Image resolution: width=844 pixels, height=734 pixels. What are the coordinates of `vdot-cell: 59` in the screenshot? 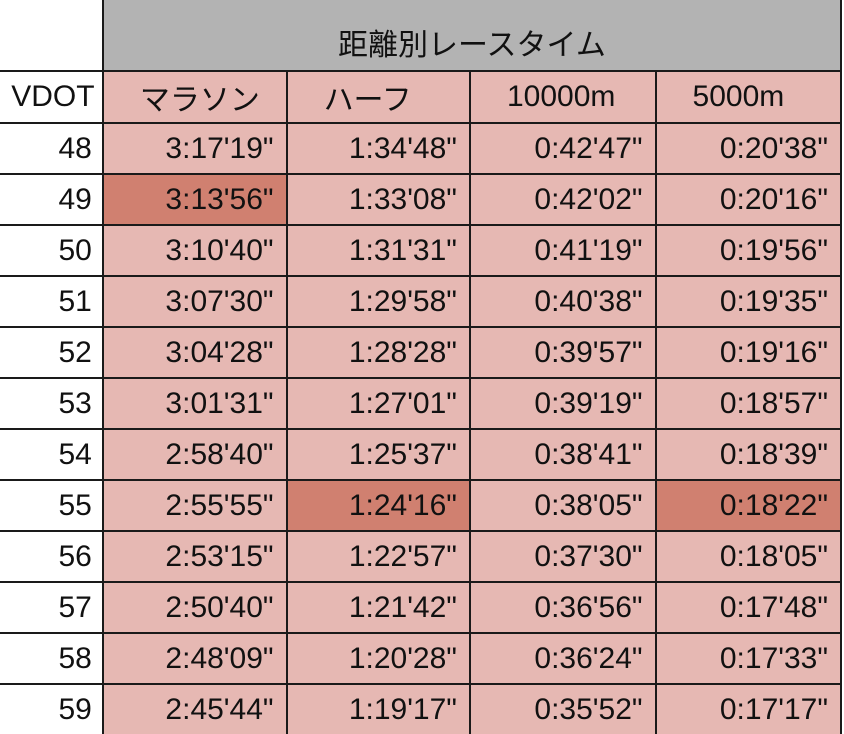 It's located at (52, 708).